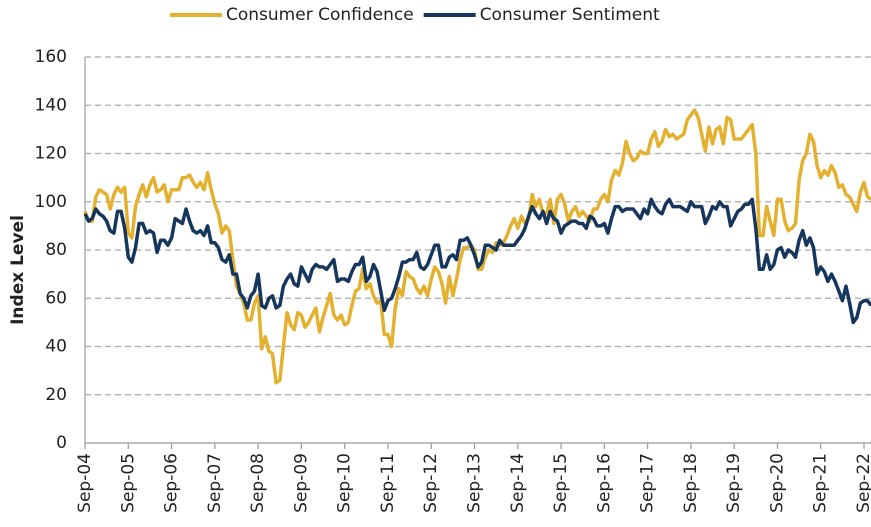 This screenshot has width=871, height=527. What do you see at coordinates (561, 483) in the screenshot?
I see `x-tick-label: Sep-15` at bounding box center [561, 483].